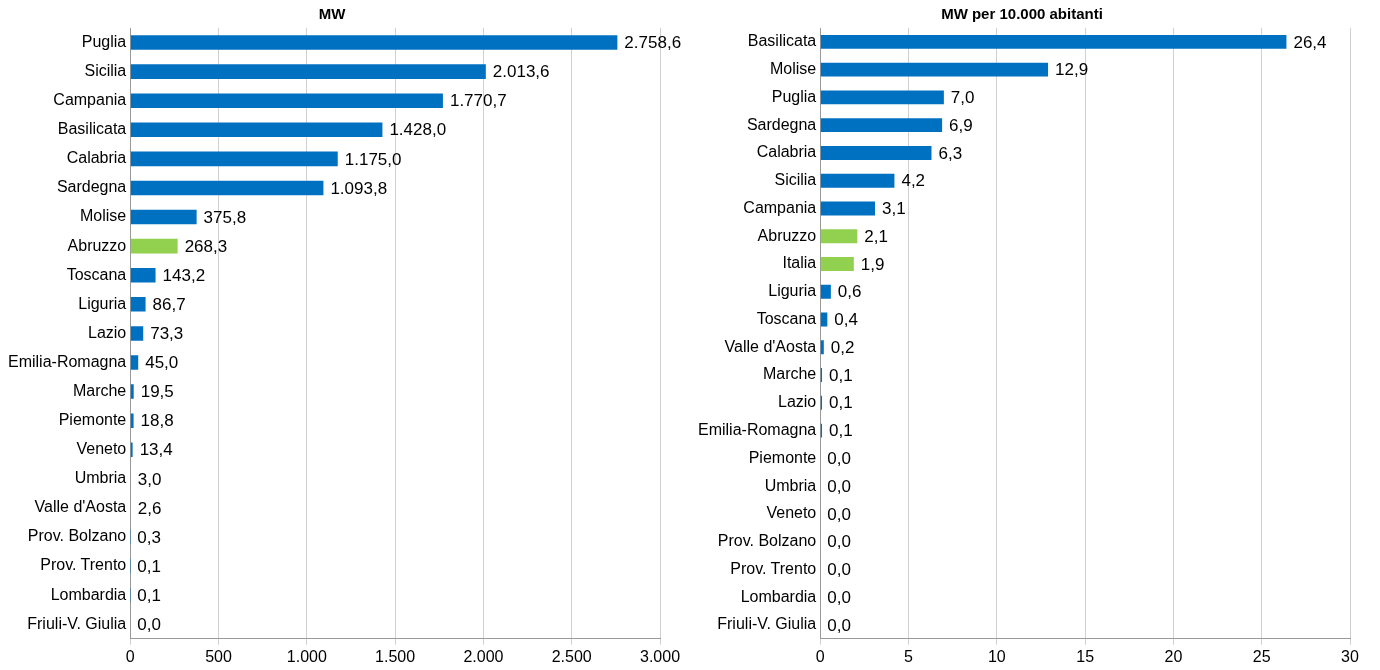 This screenshot has height=670, width=1380. Describe the element at coordinates (653, 43) in the screenshot. I see `data-label: 2.758,6` at that location.